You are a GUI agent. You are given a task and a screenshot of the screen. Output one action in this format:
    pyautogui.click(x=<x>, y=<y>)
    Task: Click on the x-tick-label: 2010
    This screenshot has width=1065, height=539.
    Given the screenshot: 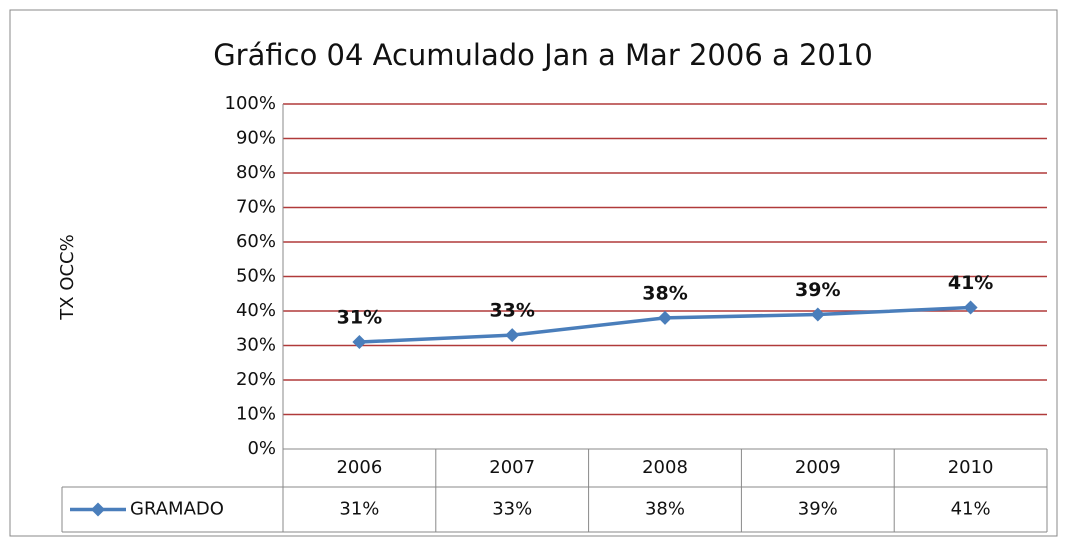 What is the action you would take?
    pyautogui.click(x=971, y=467)
    